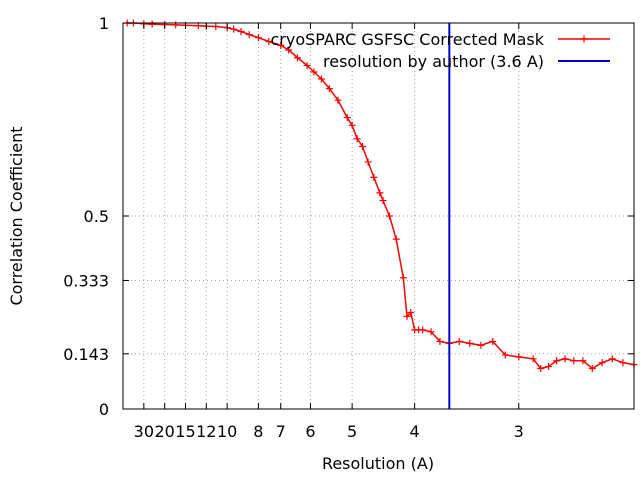 The height and width of the screenshot is (484, 640). Describe the element at coordinates (433, 61) in the screenshot. I see `legend-label: resolution by author (3.6 A)` at that location.